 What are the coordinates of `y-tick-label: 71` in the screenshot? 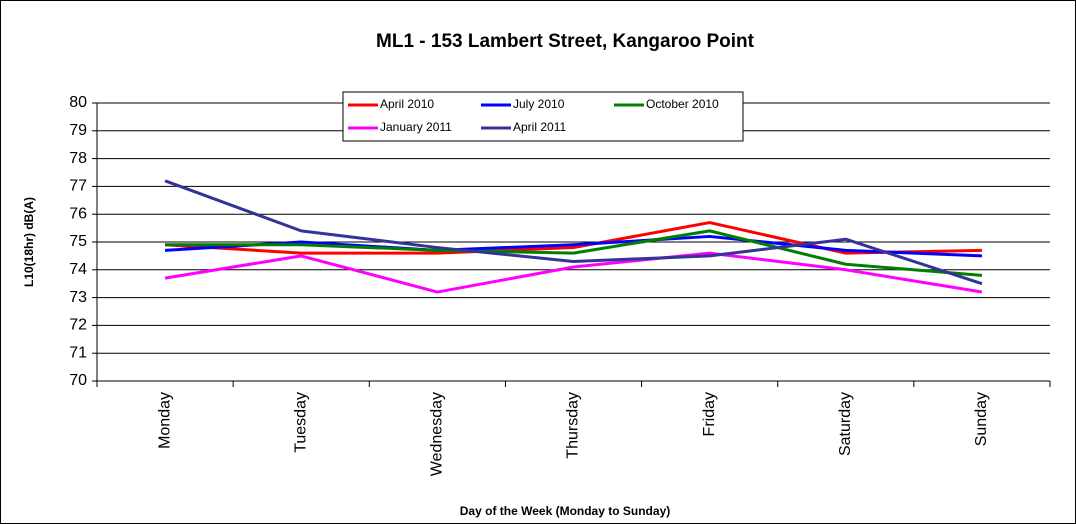 It's located at (78, 352).